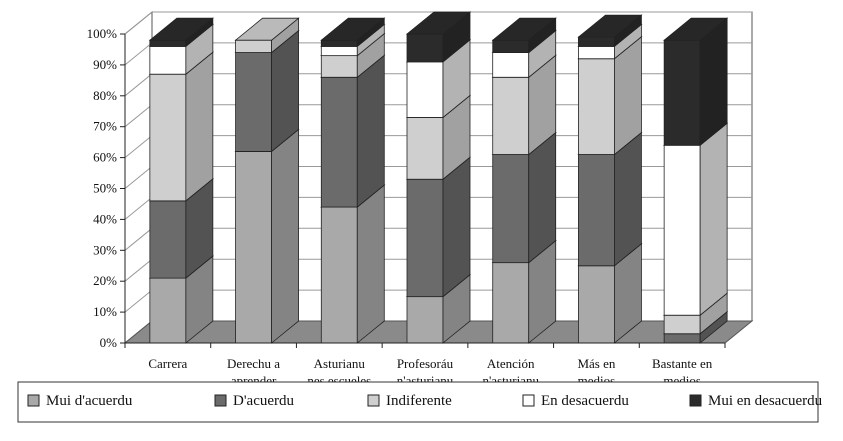 The image size is (843, 441). What do you see at coordinates (109, 342) in the screenshot?
I see `y-tick-label: 0%` at bounding box center [109, 342].